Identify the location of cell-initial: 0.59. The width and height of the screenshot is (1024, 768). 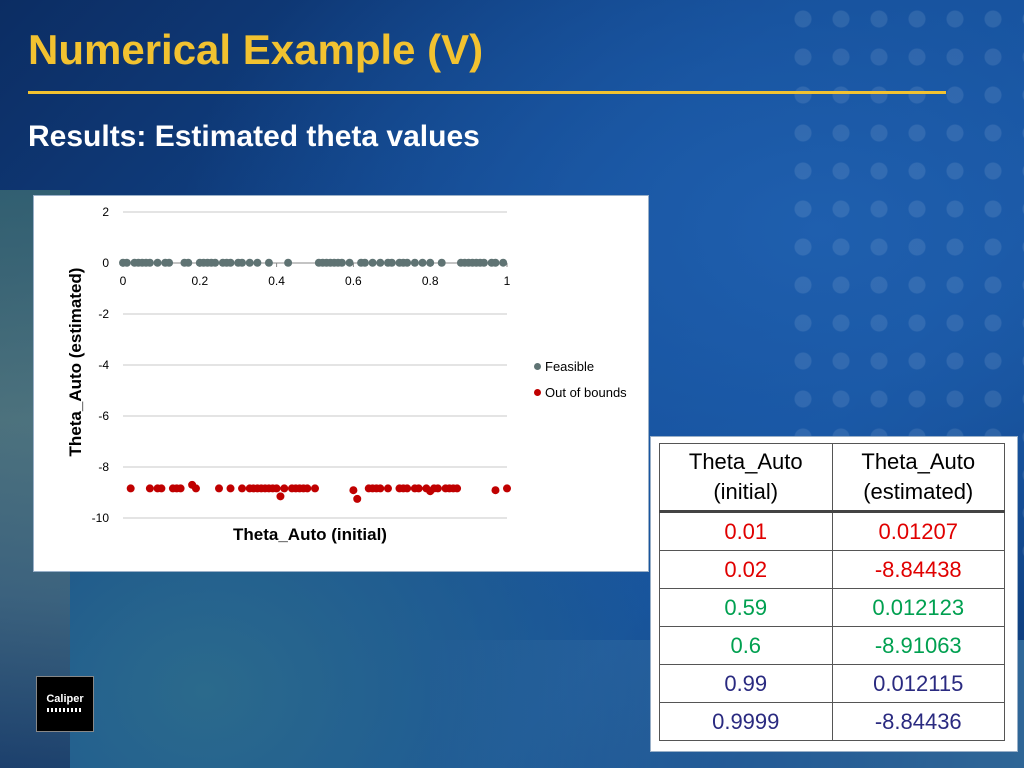
(746, 607).